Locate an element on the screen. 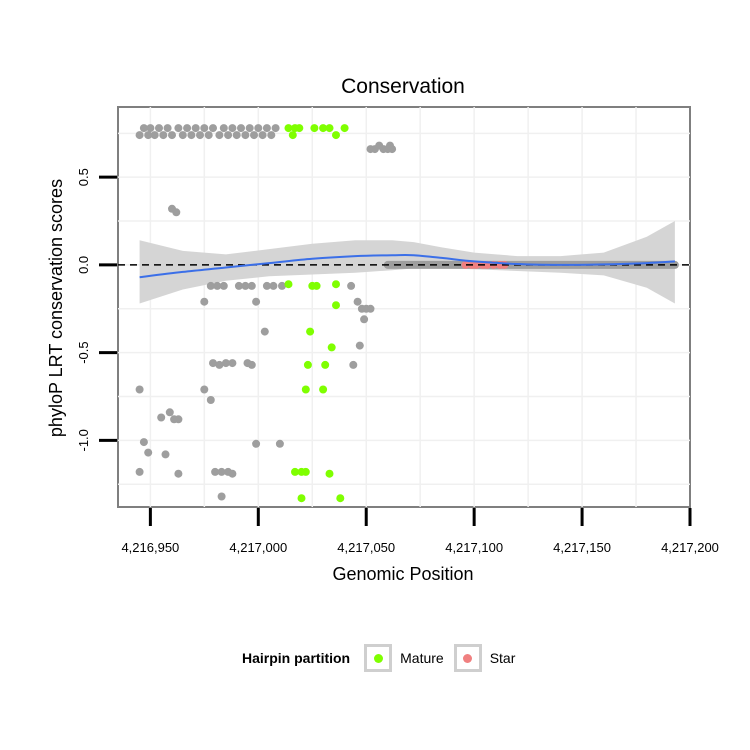  legend-swatch-mature is located at coordinates (378, 658).